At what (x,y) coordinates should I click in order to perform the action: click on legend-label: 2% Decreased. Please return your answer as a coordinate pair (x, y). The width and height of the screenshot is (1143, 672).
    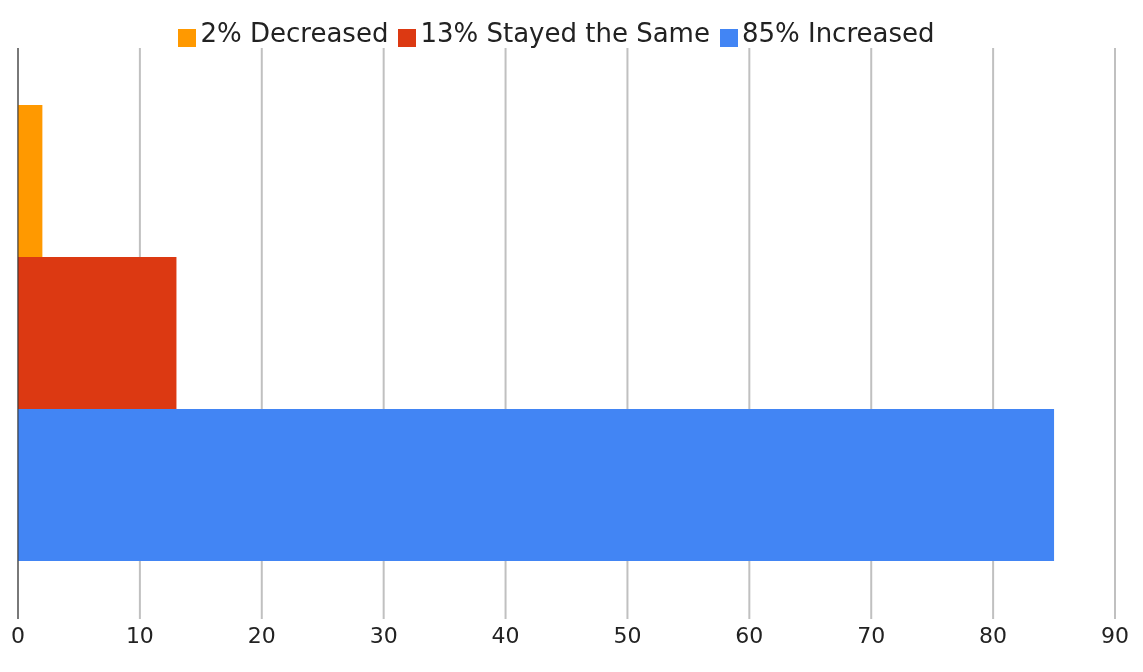
    Looking at the image, I should click on (294, 33).